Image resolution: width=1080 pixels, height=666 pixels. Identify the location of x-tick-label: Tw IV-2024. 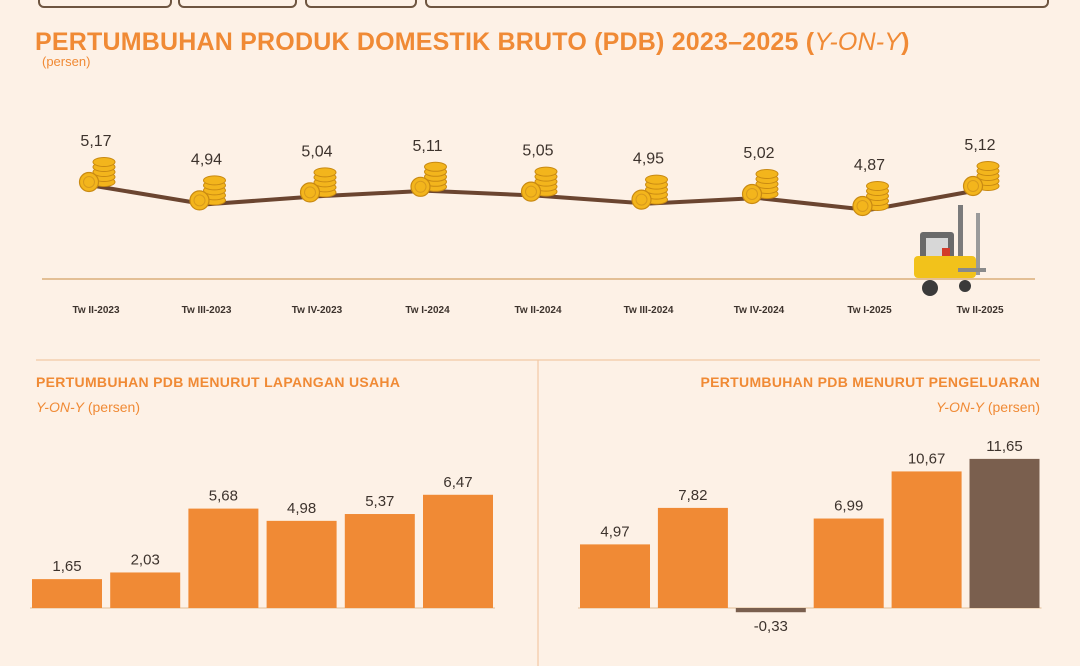
(759, 310).